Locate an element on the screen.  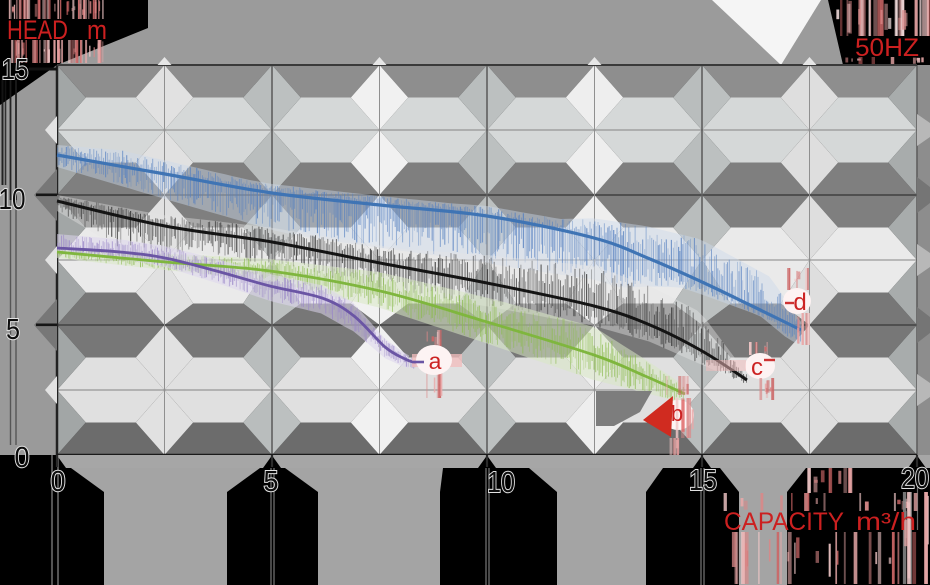
svg-text: 20 is located at coordinates (915, 479).